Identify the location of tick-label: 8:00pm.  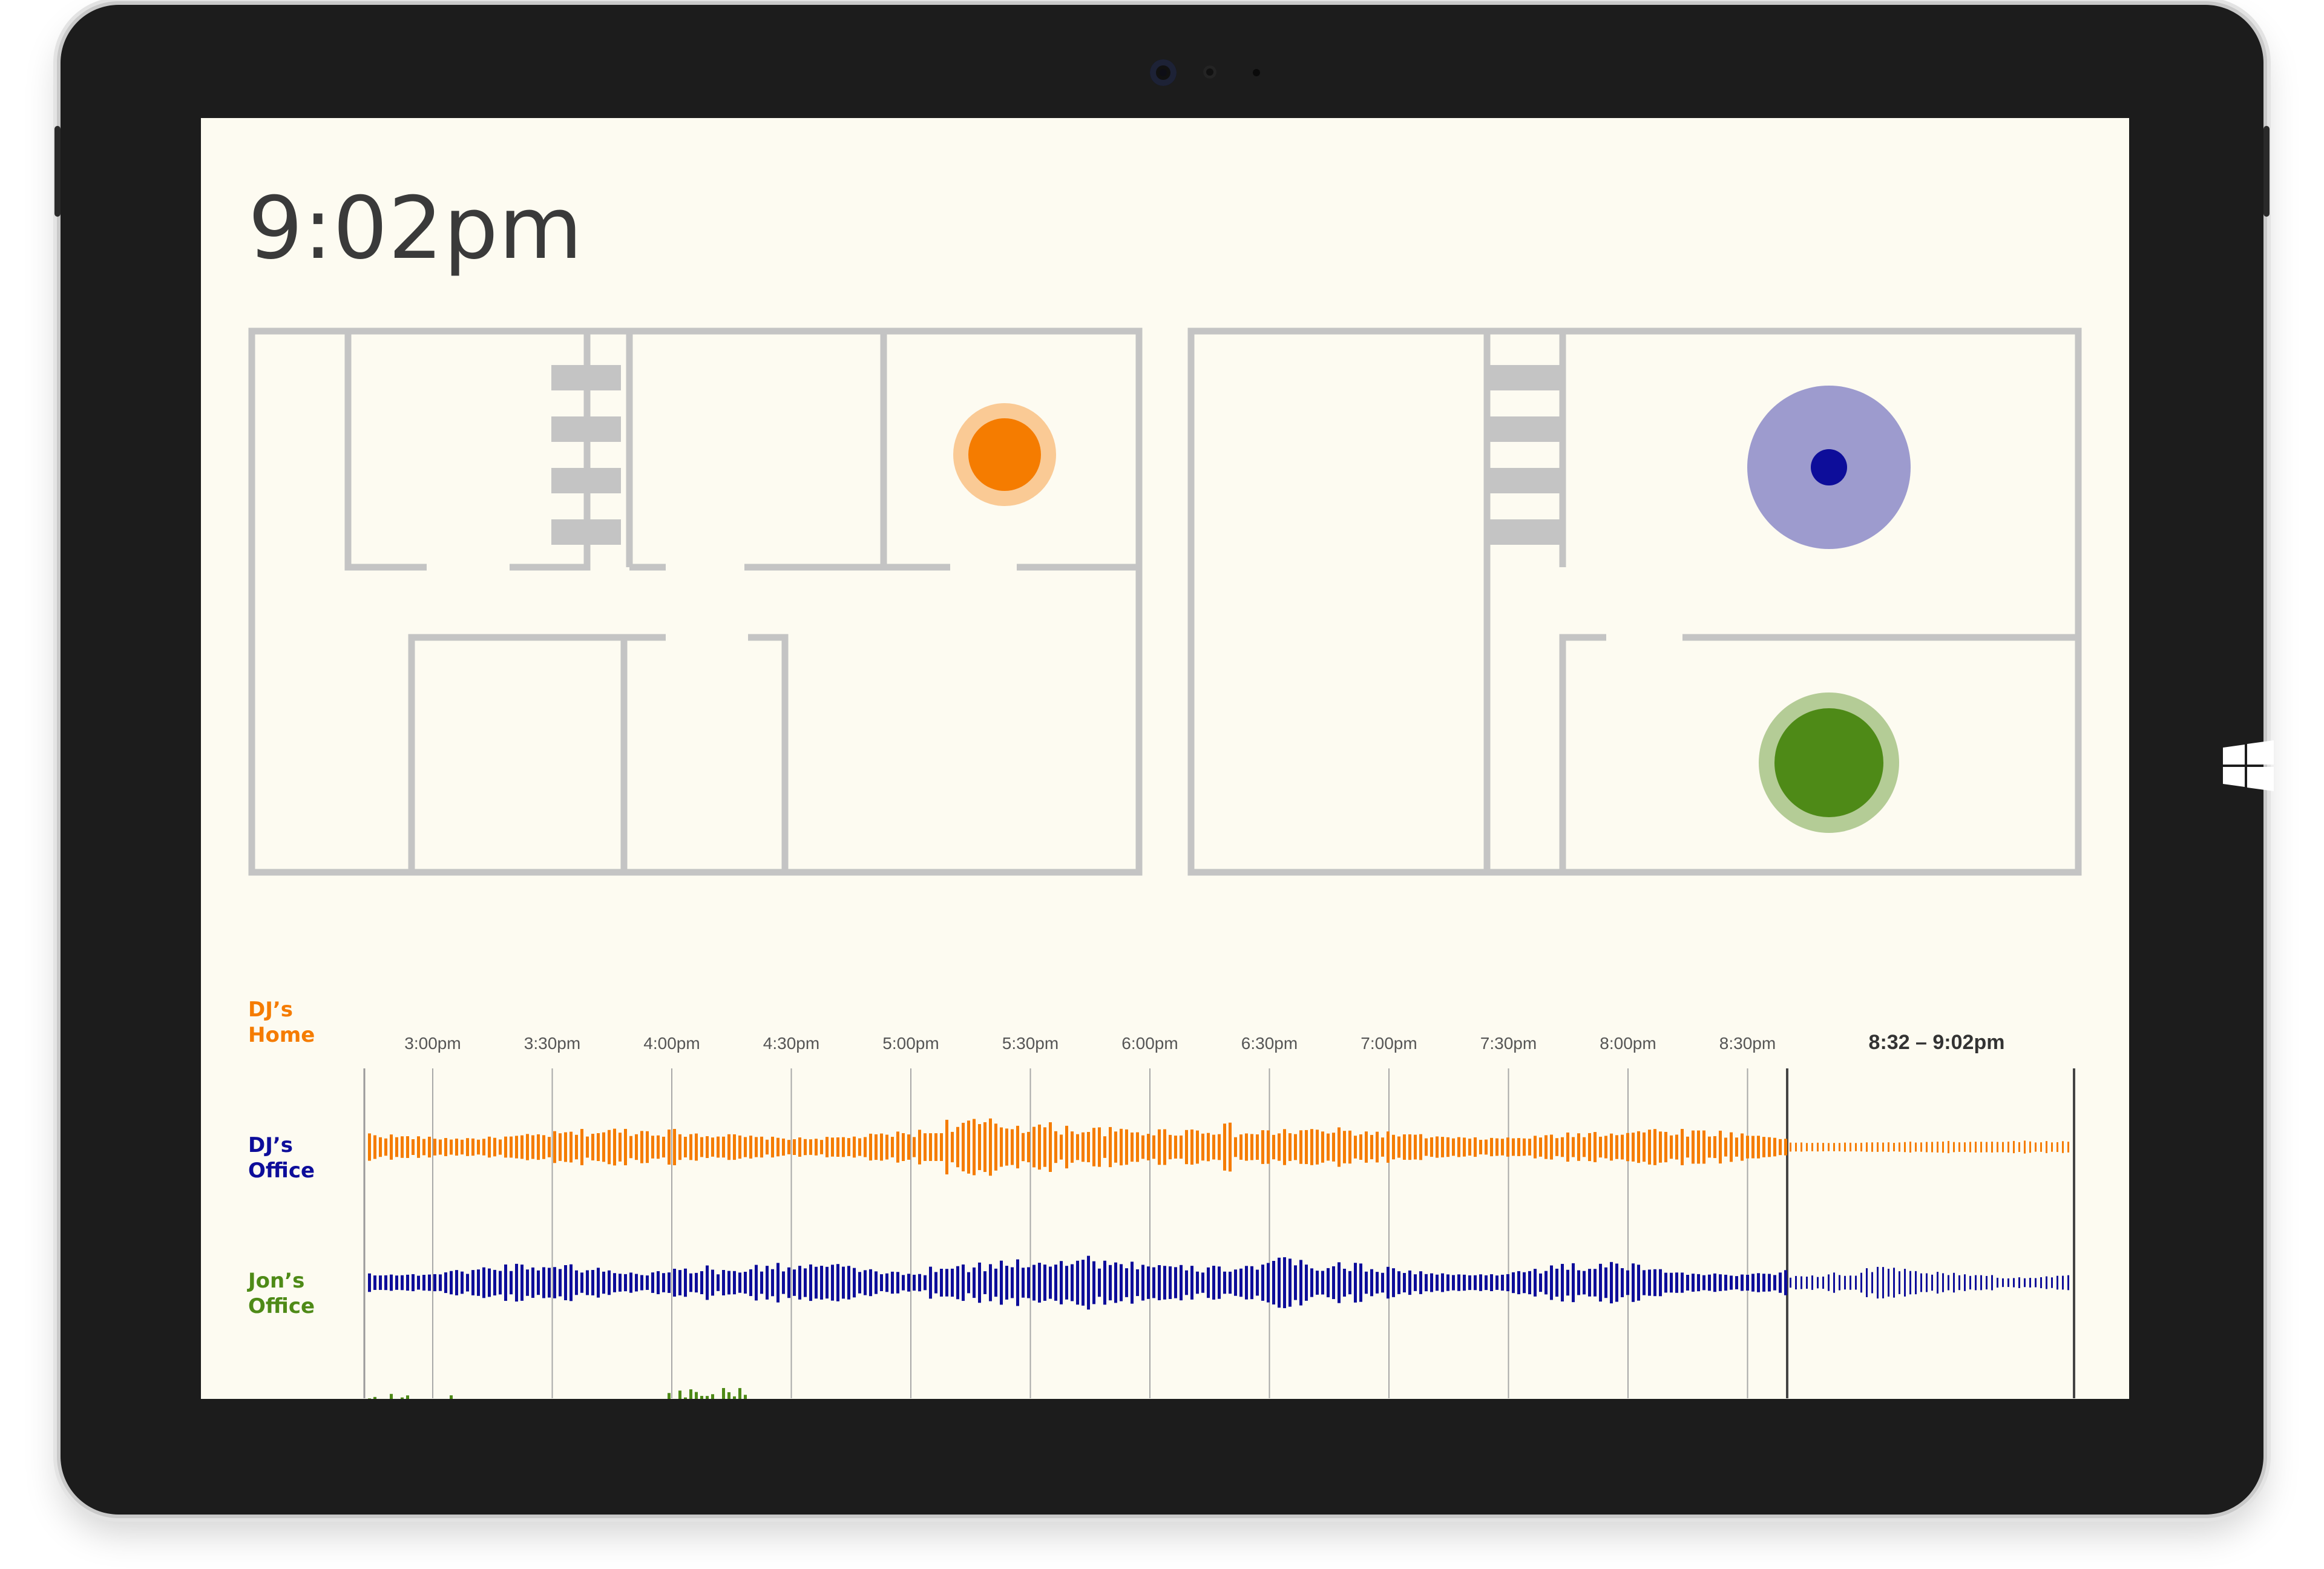
(1628, 1043).